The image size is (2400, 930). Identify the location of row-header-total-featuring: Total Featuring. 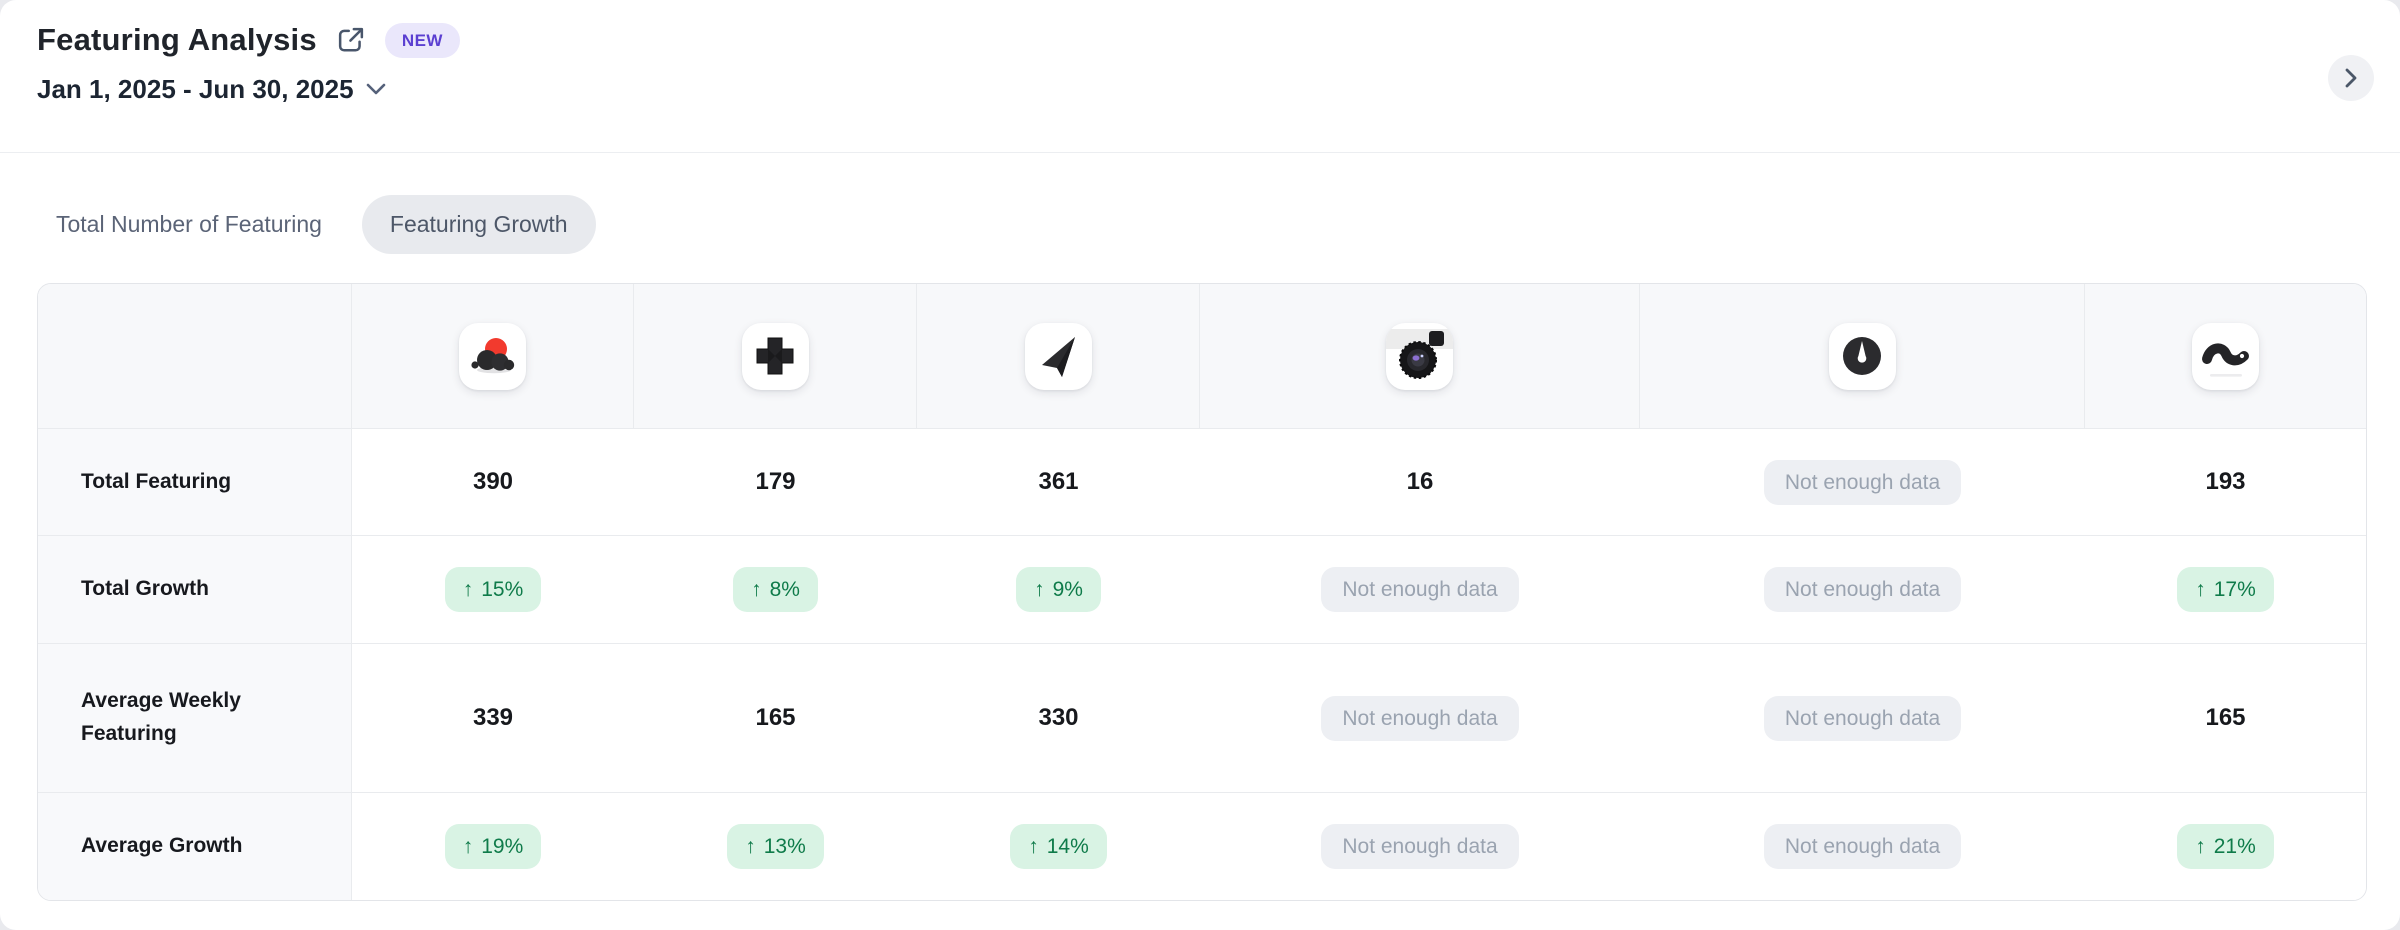
(195, 482).